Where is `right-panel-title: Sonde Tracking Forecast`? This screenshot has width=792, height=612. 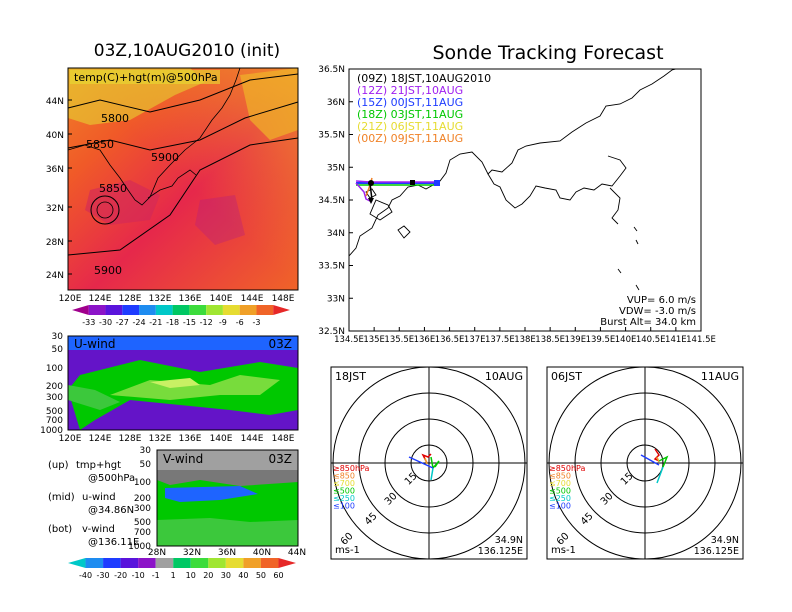 right-panel-title: Sonde Tracking Forecast is located at coordinates (547, 53).